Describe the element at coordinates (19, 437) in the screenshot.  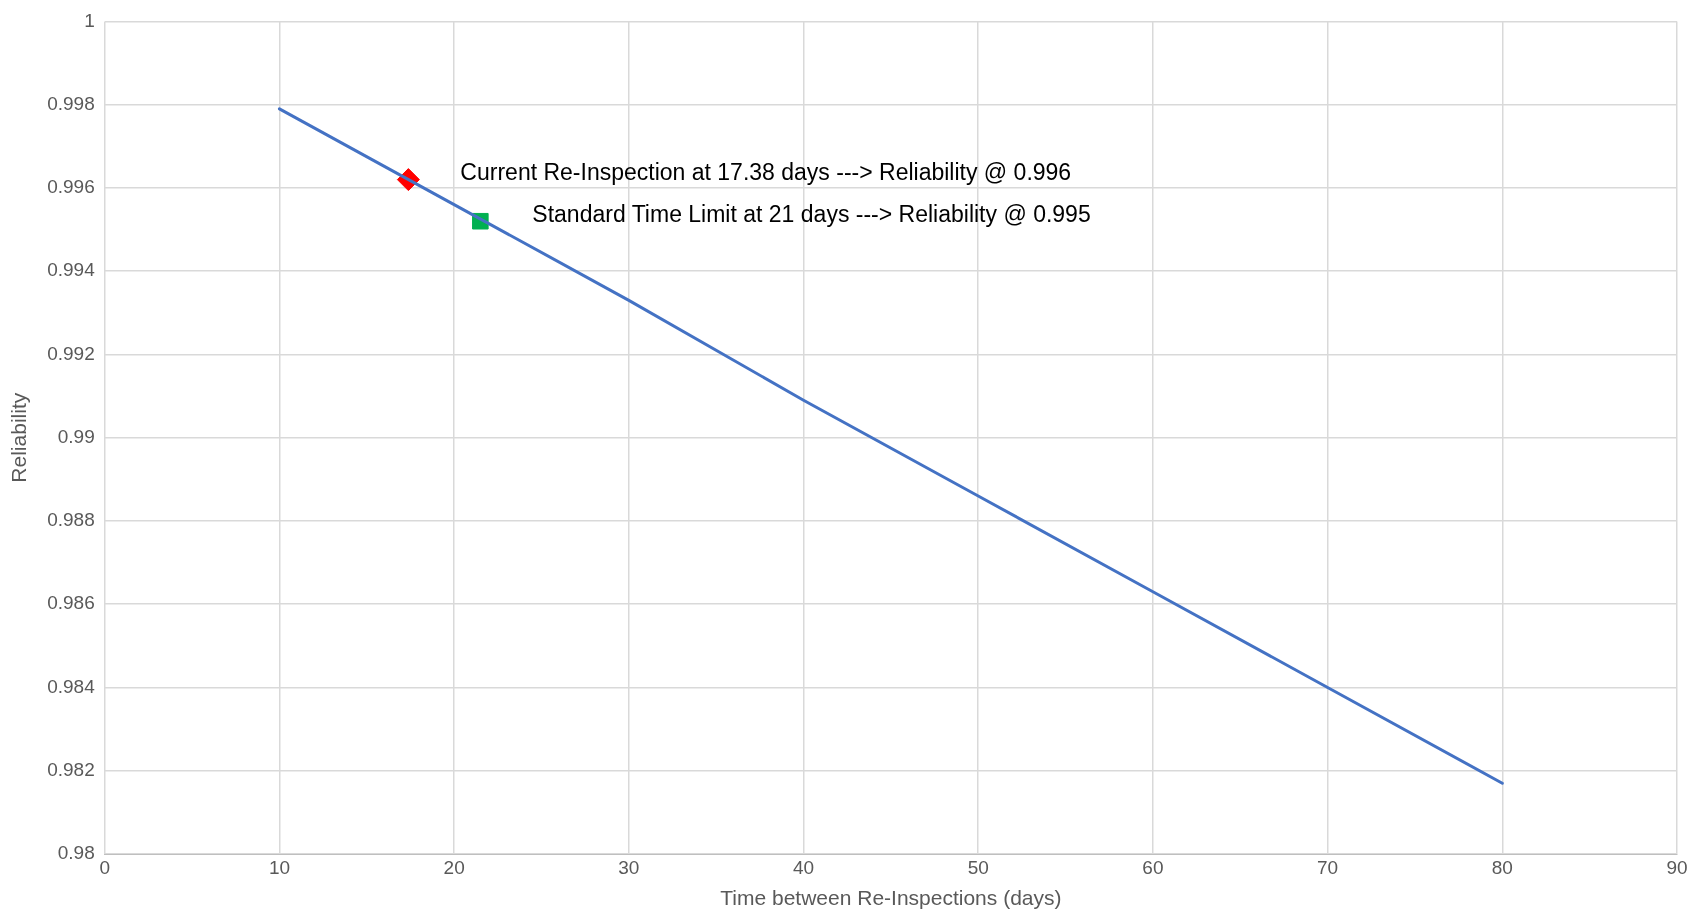
I see `y-axis-title: Reliability` at that location.